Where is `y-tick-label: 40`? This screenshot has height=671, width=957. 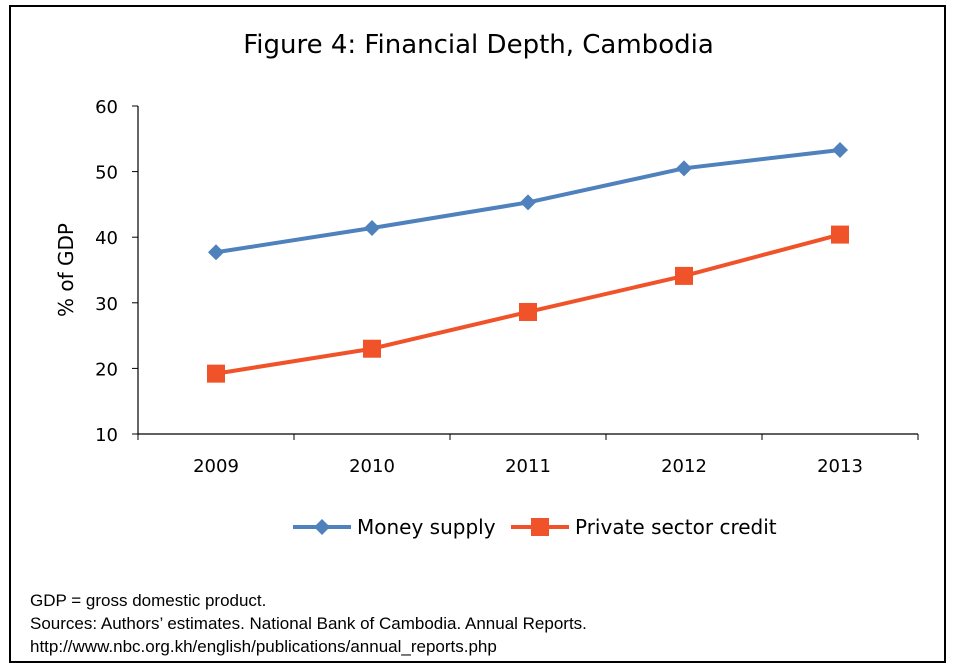 y-tick-label: 40 is located at coordinates (106, 238).